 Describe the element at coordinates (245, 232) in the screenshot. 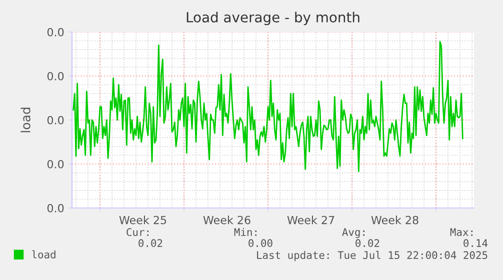

I see `text: Min:` at that location.